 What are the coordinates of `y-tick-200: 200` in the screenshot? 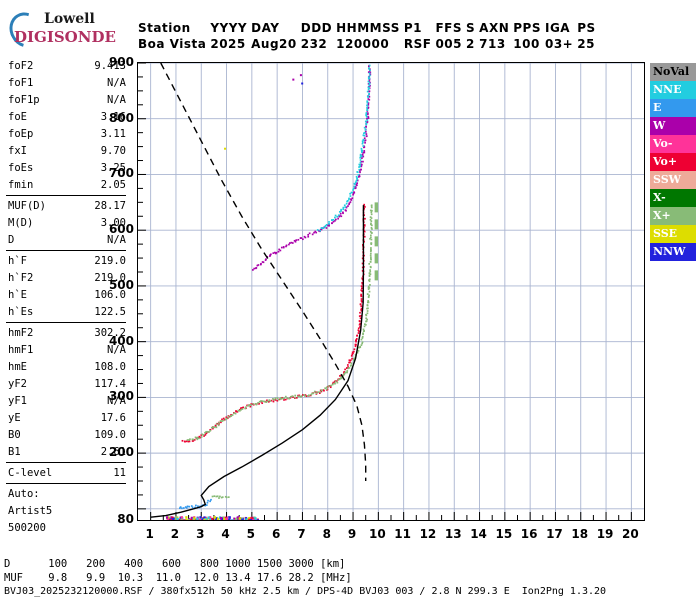 It's located at (121, 452).